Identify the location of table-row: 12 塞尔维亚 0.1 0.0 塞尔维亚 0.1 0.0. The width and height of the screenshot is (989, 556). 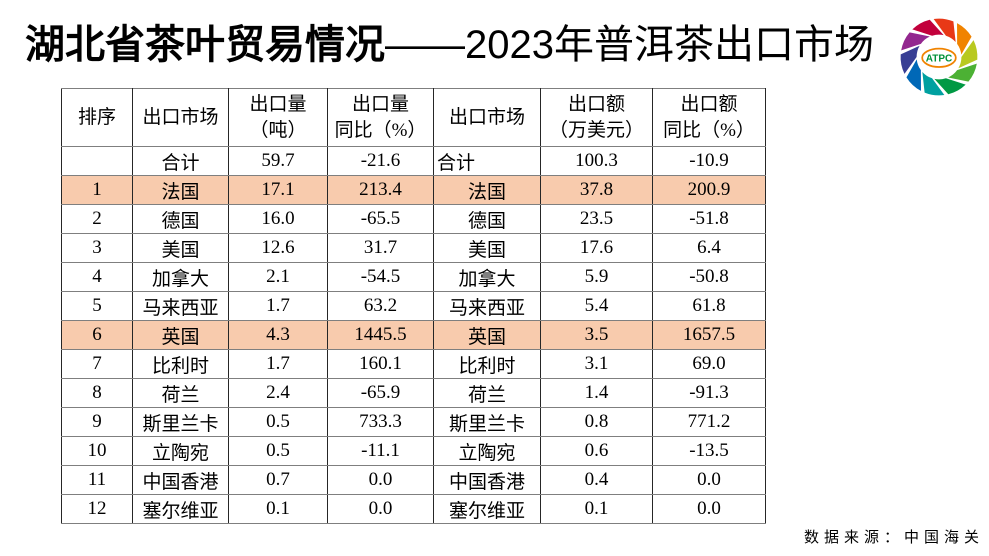
(413, 509).